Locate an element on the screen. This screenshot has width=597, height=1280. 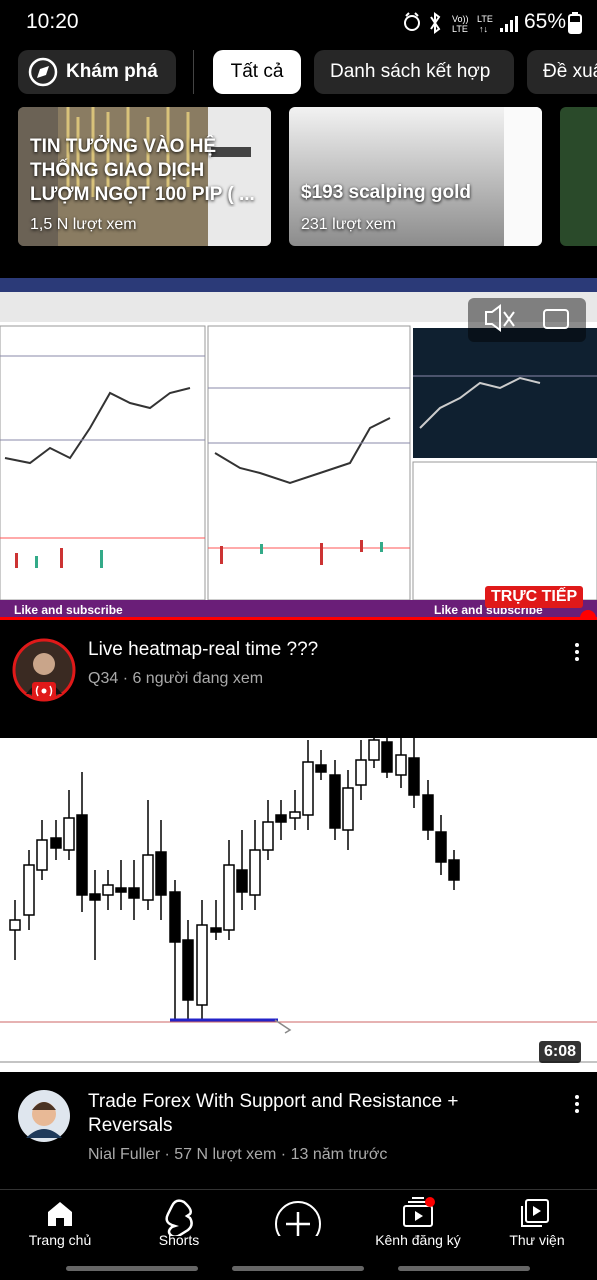
nav-item: Trang chủ is located at coordinates (60, 1240).